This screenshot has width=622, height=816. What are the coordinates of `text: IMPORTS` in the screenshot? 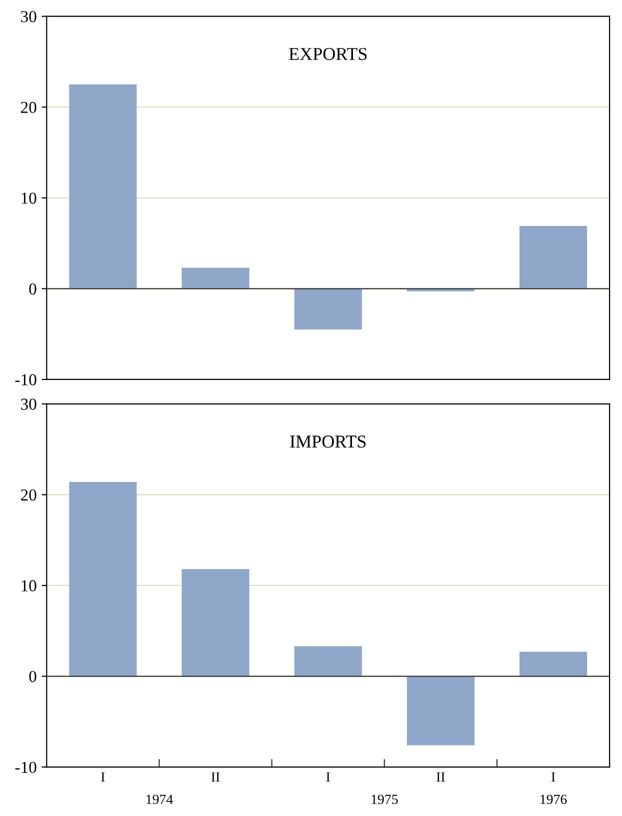 It's located at (328, 442).